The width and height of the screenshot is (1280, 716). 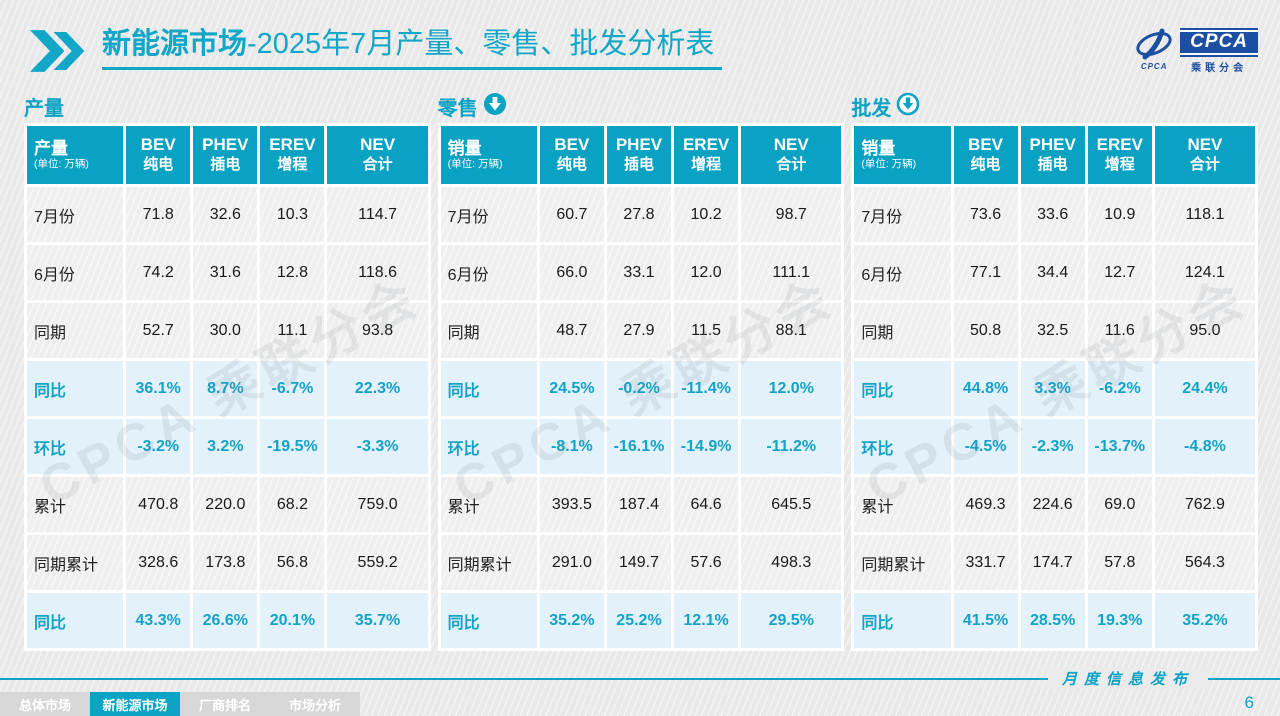 What do you see at coordinates (377, 620) in the screenshot?
I see `cell-value: 35.7%` at bounding box center [377, 620].